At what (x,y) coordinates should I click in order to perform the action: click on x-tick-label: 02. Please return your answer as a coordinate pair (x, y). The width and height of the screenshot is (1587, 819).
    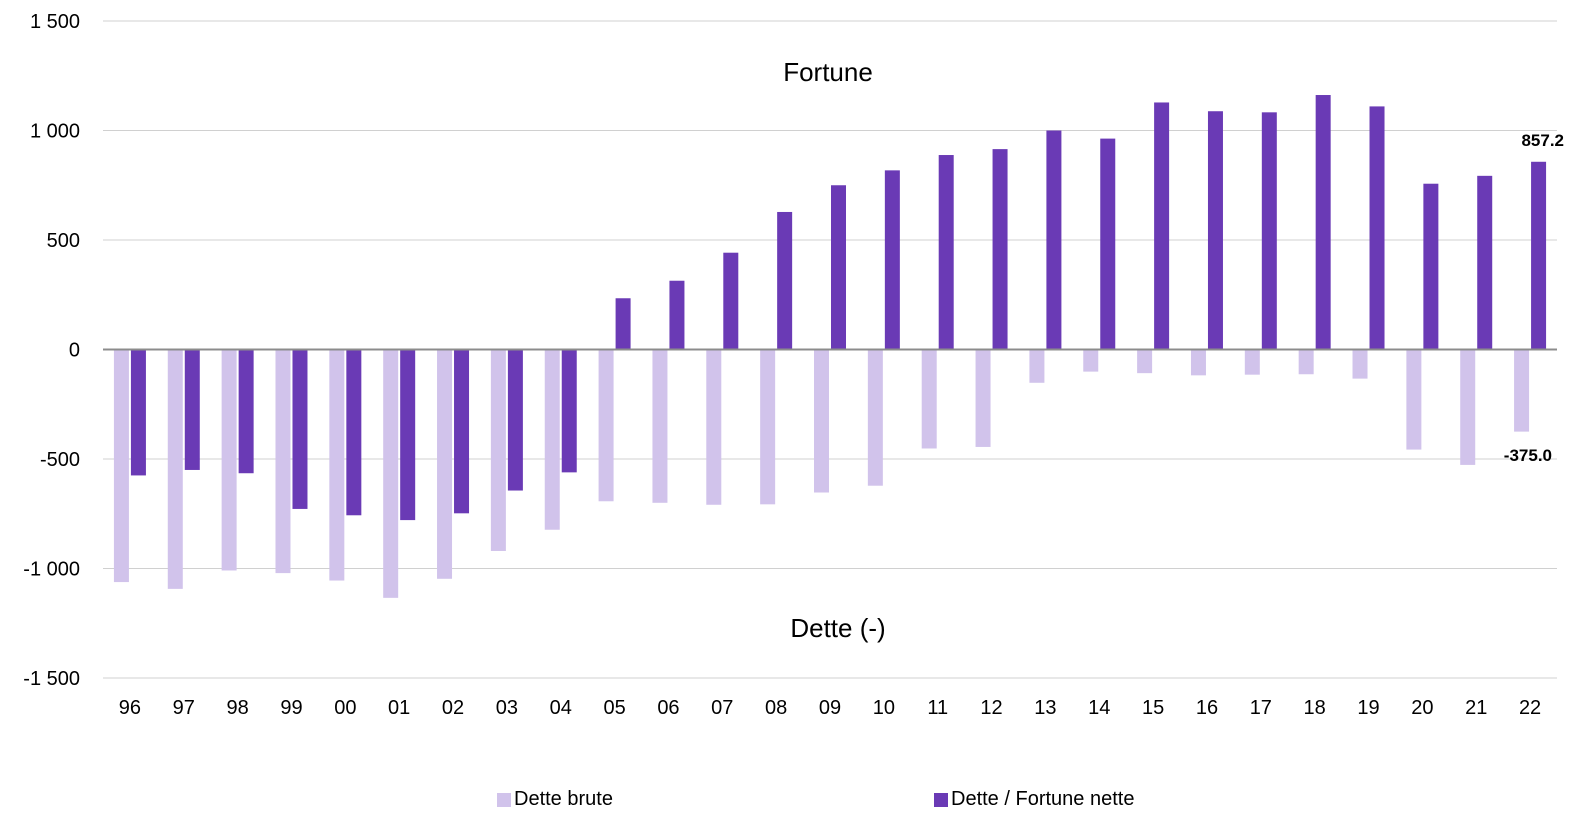
    Looking at the image, I should click on (453, 708).